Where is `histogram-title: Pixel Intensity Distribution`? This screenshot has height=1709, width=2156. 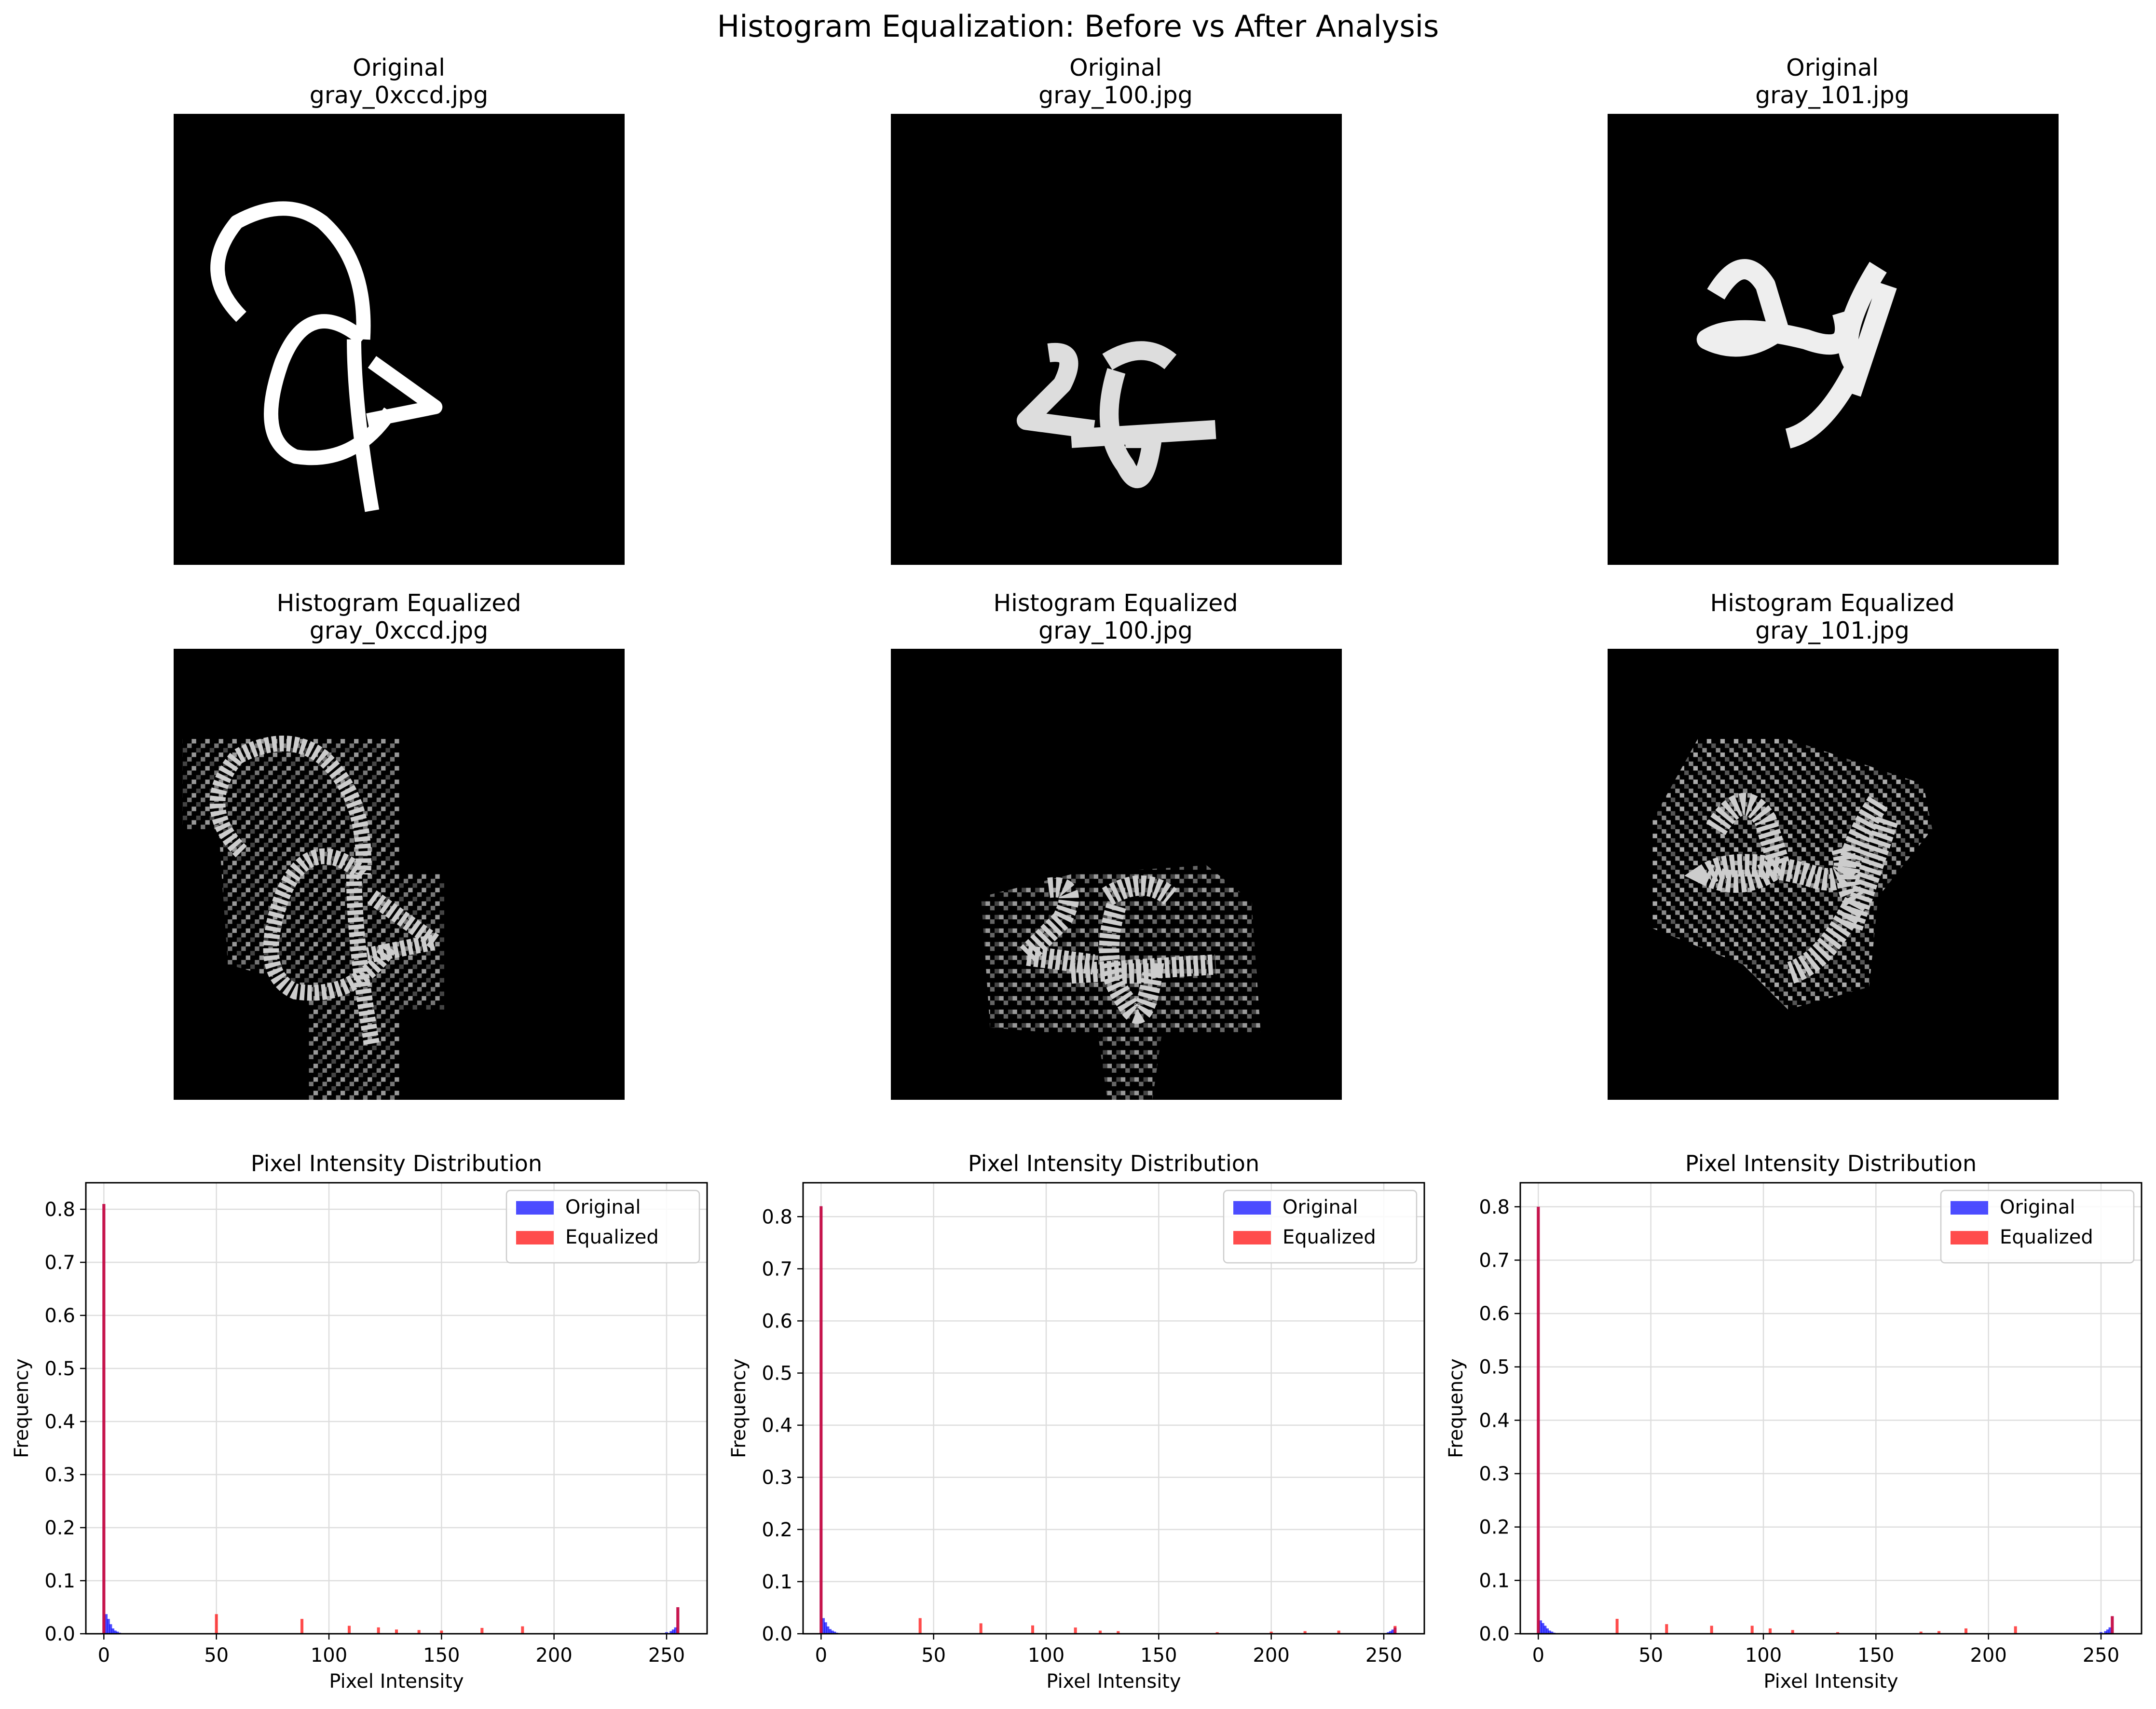
histogram-title: Pixel Intensity Distribution is located at coordinates (1831, 1163).